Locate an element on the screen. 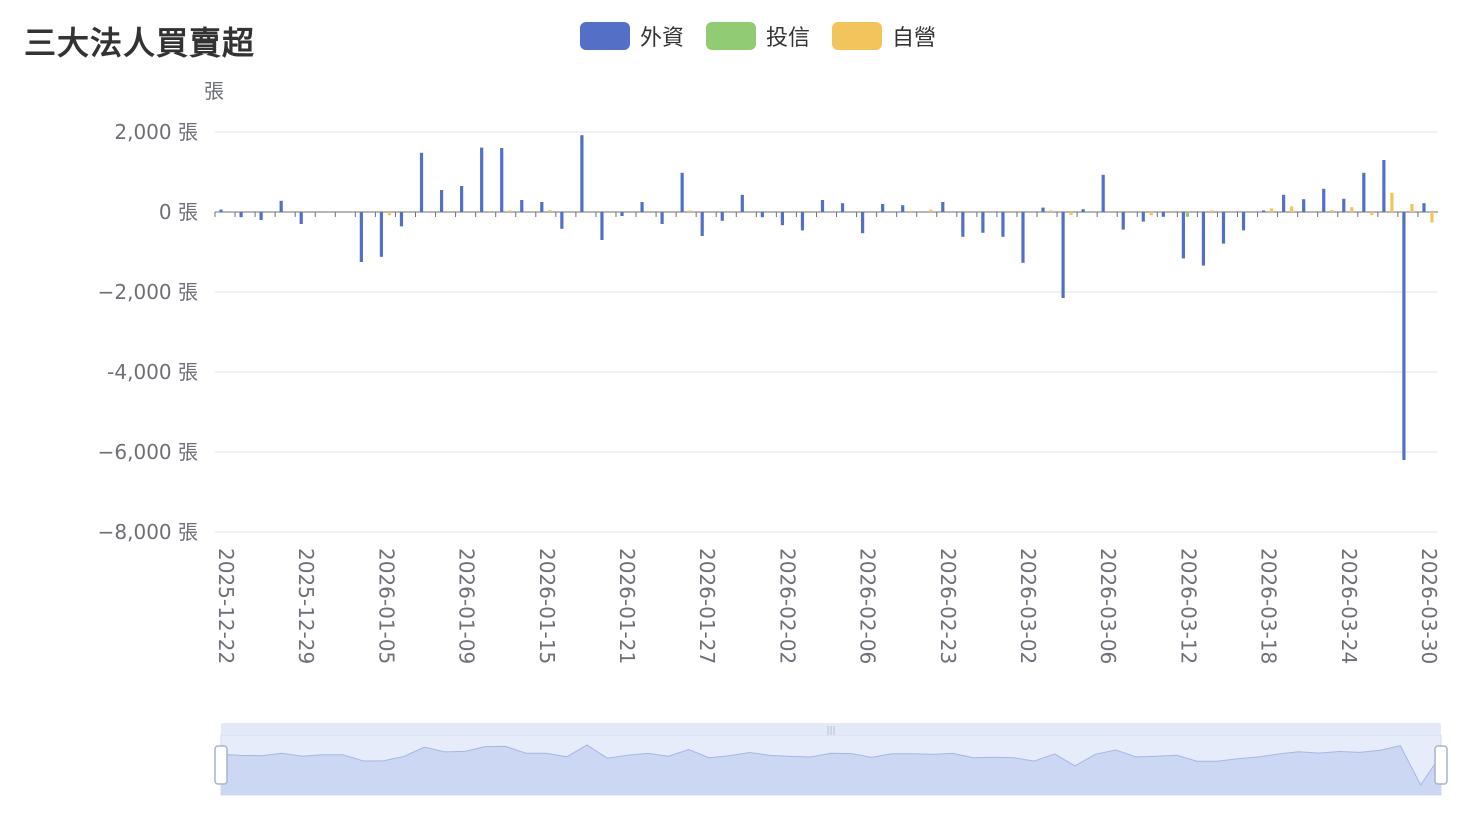  x-tick-label: 2026-02-02 is located at coordinates (787, 606).